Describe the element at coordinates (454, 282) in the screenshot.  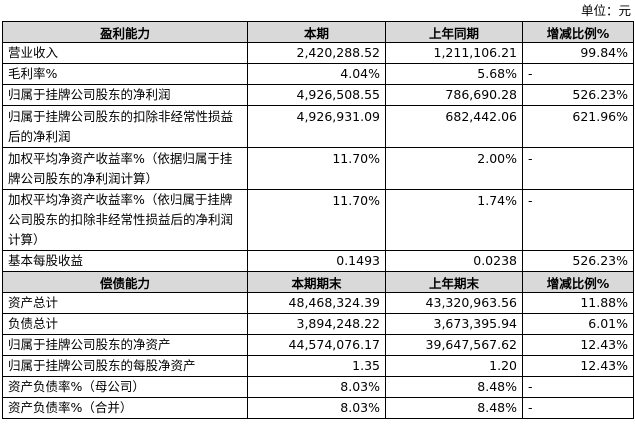
I see `header-prior-end: 上年期末` at that location.